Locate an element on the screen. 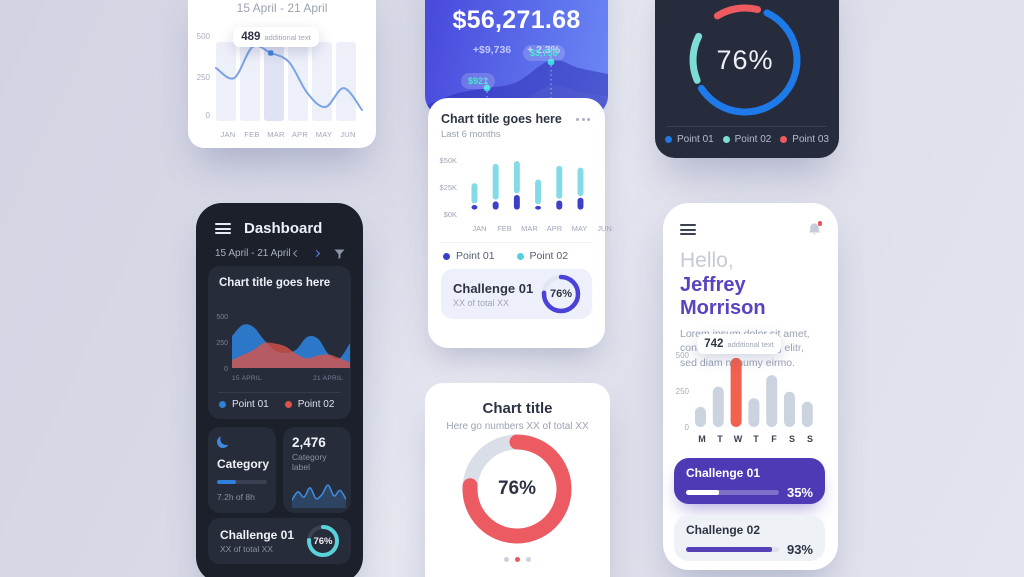 The height and width of the screenshot is (577, 1024). date-range-title: 15 April - 21 April is located at coordinates (282, 8).